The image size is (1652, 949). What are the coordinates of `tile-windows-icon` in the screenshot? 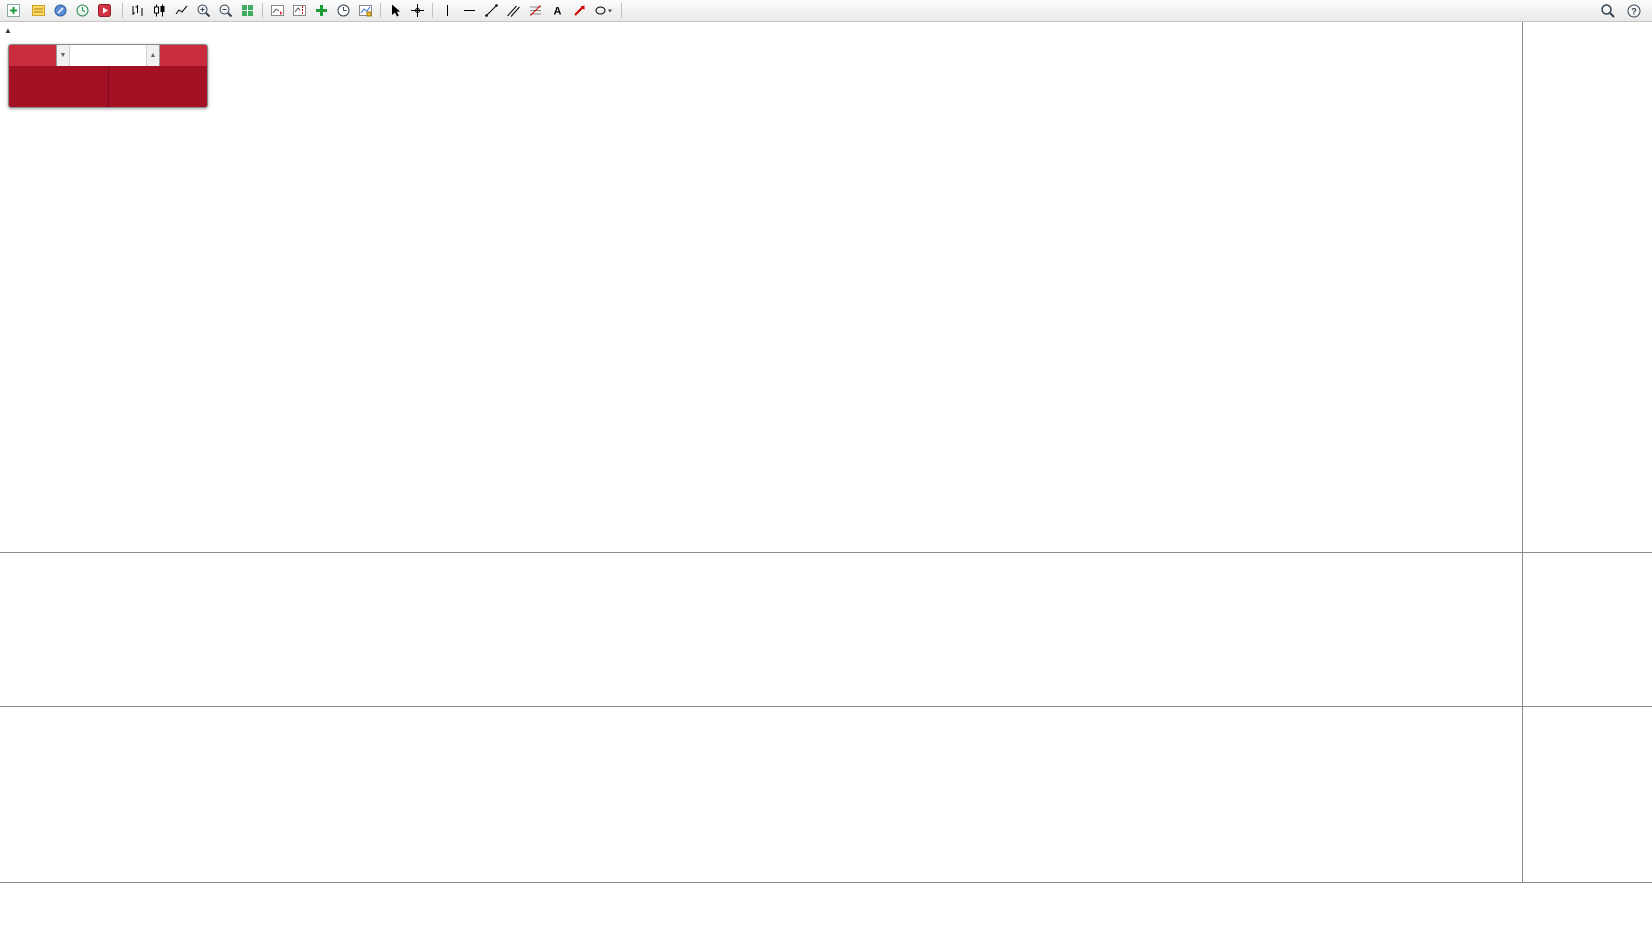 It's located at (247, 10).